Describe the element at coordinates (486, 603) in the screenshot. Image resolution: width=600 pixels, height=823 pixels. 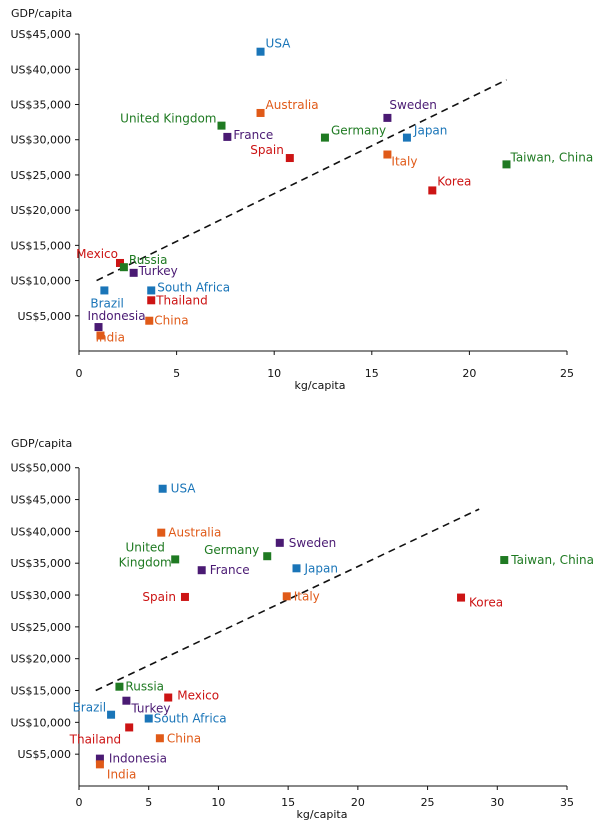
I see `point-label: Korea` at that location.